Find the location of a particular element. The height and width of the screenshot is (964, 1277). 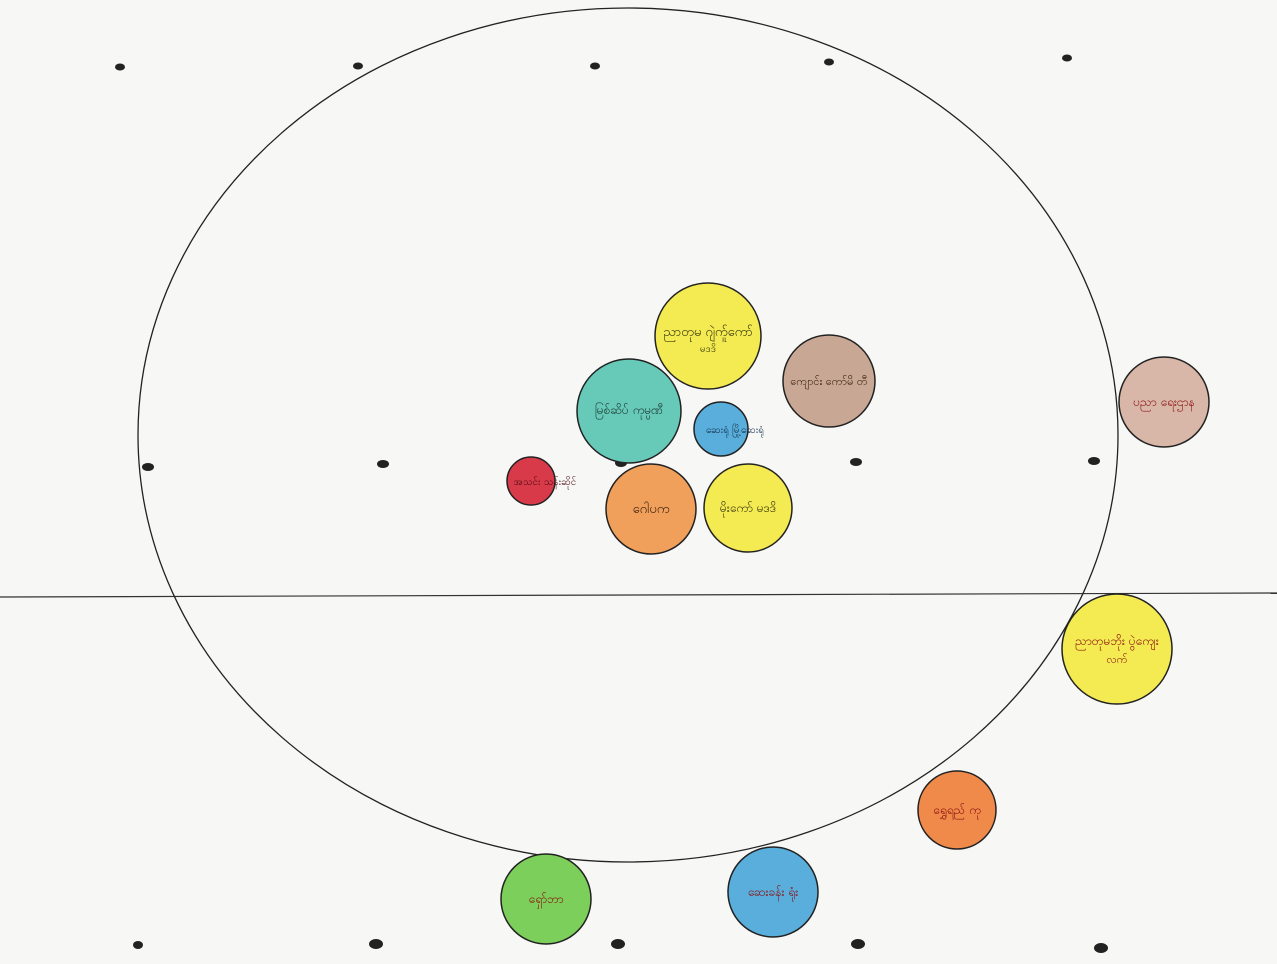

node-n9-label2: လက် is located at coordinates (1116, 659).